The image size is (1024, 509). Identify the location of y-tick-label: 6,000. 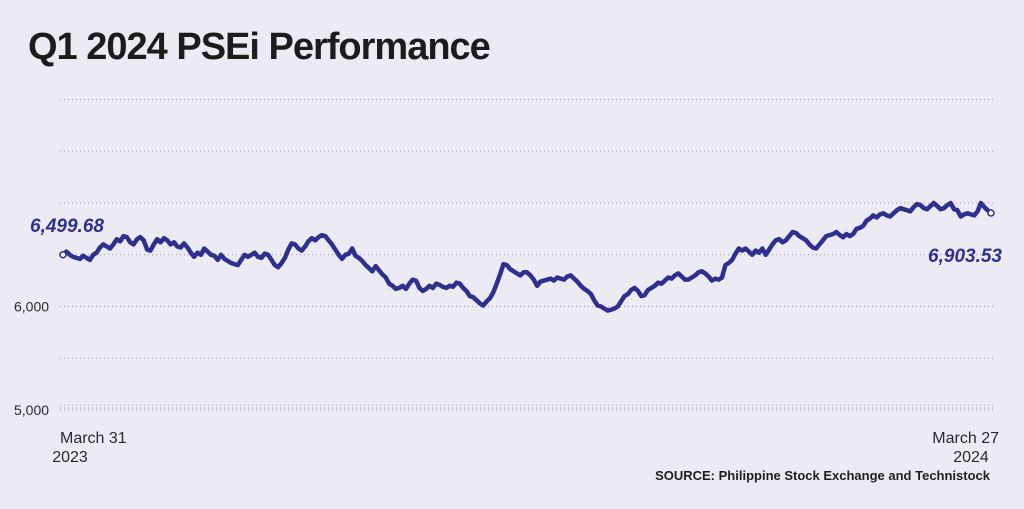
(31, 307).